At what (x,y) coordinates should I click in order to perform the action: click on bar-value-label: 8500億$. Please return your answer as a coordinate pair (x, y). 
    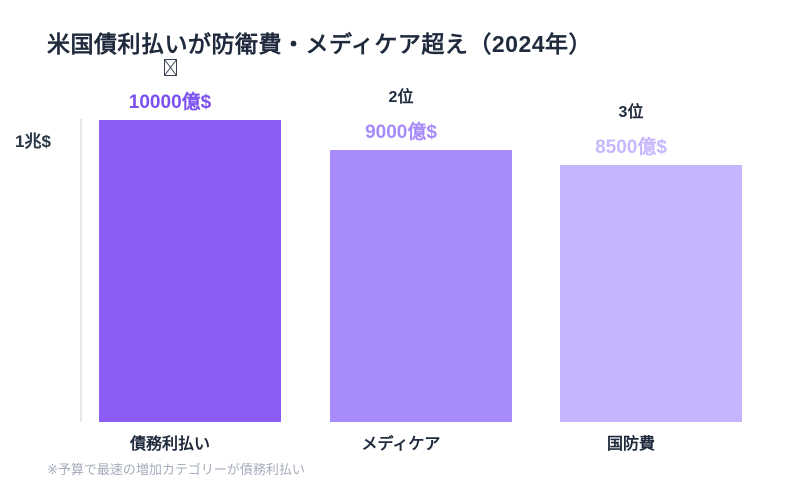
    Looking at the image, I should click on (631, 147).